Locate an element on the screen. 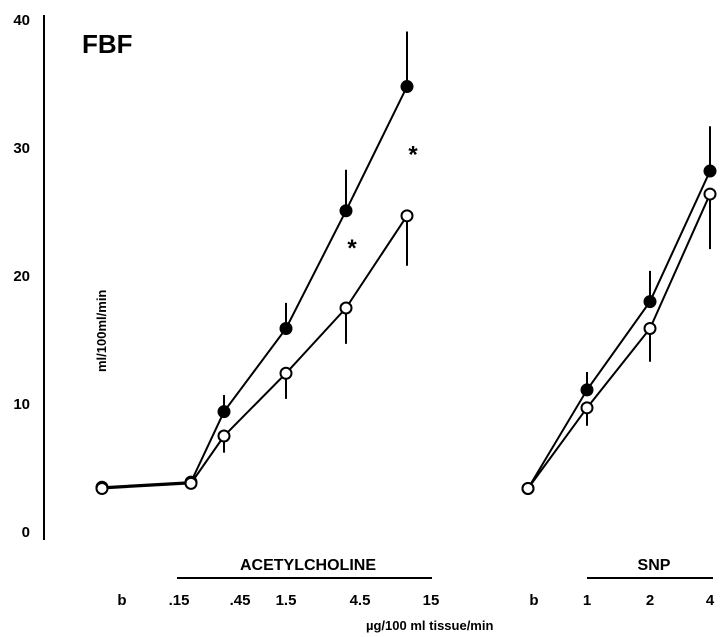 The width and height of the screenshot is (720, 637). y-tick-label: 30 is located at coordinates (21, 148).